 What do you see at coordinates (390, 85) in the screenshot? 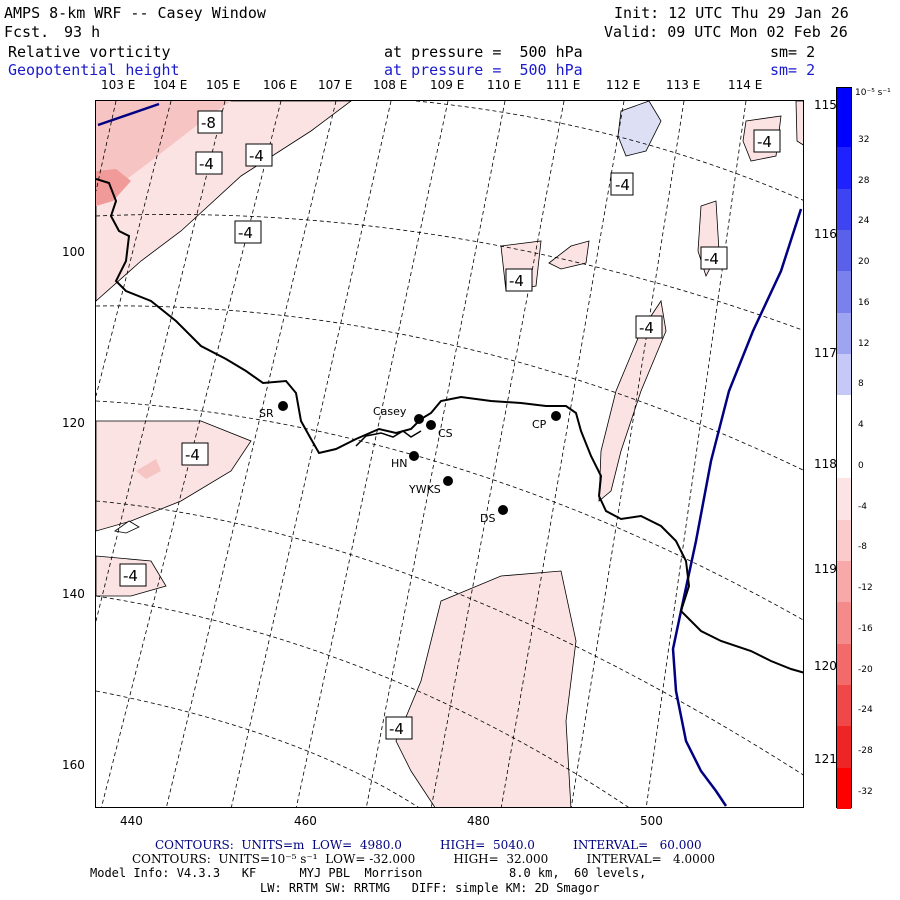
I see `lon-label: 108 E` at bounding box center [390, 85].